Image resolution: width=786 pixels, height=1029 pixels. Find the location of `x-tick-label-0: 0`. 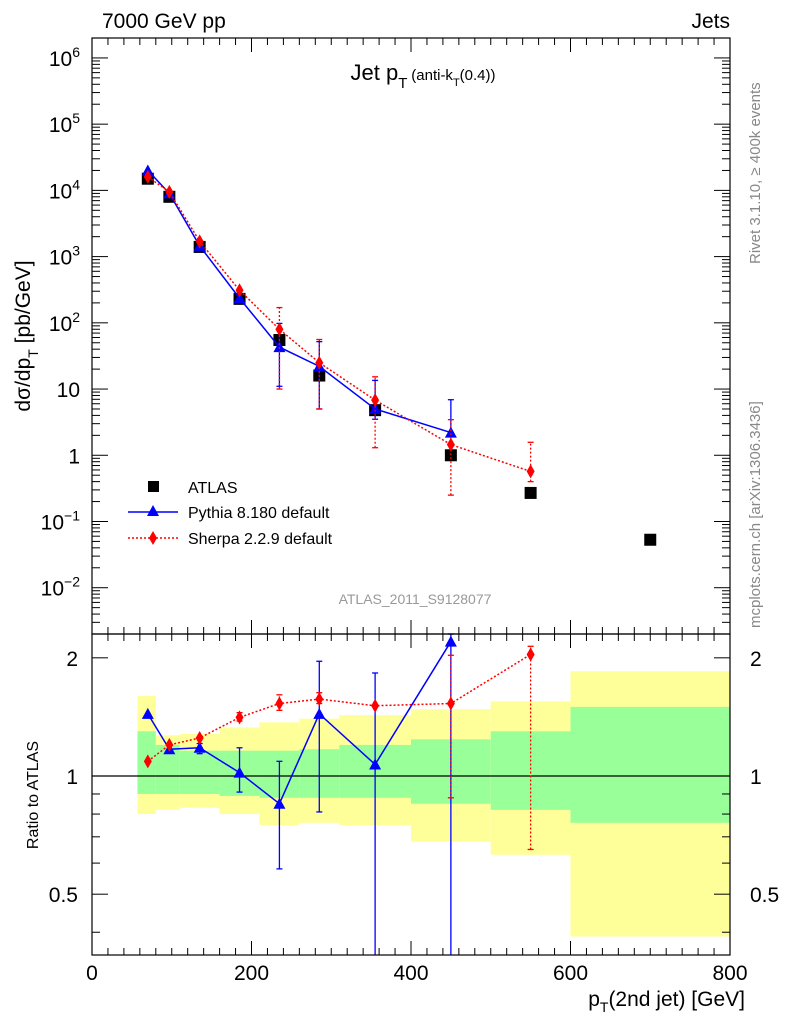

x-tick-label-0: 0 is located at coordinates (92, 973).